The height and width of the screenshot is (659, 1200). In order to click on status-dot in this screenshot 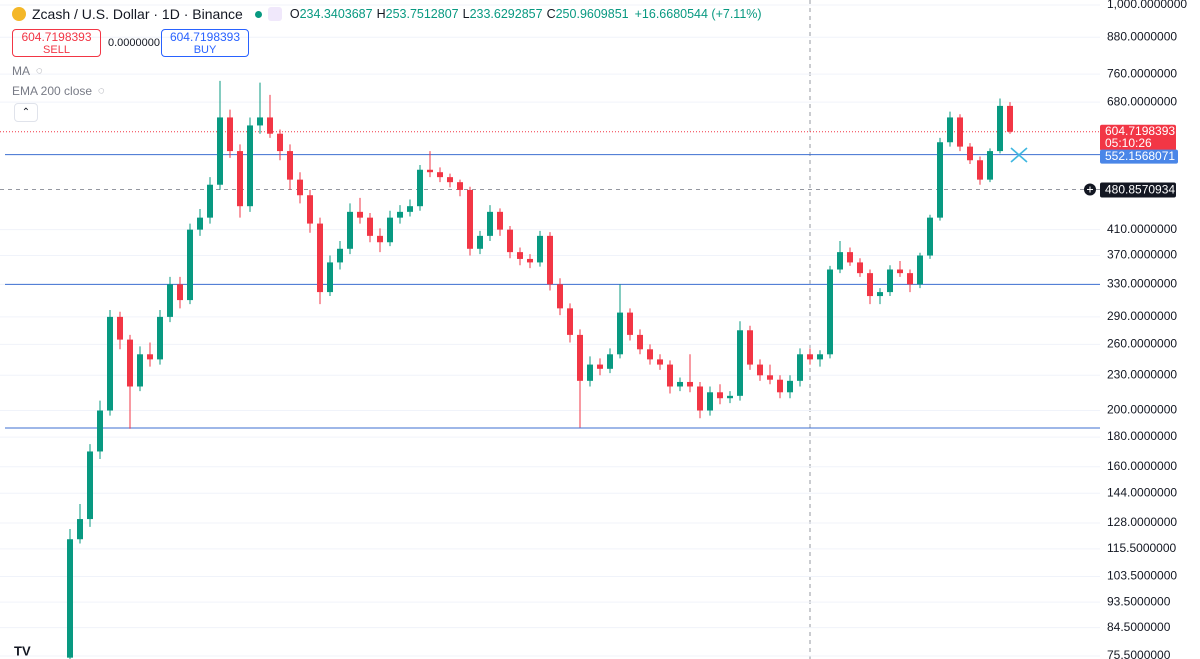, I will do `click(258, 14)`.